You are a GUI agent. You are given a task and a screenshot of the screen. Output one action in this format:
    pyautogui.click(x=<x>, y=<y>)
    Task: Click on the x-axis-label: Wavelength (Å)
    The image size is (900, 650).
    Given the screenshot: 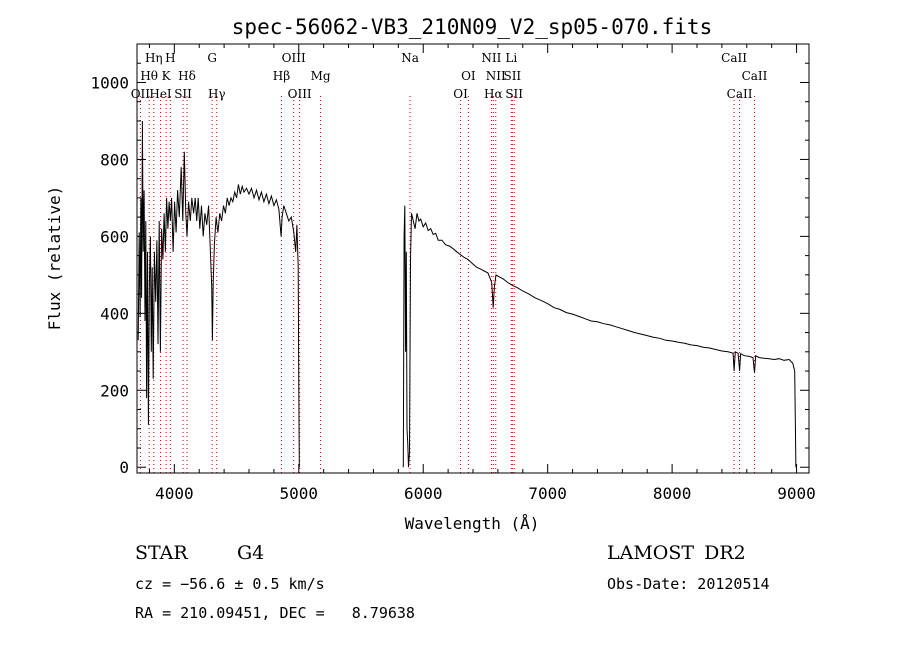 What is the action you would take?
    pyautogui.click(x=472, y=523)
    